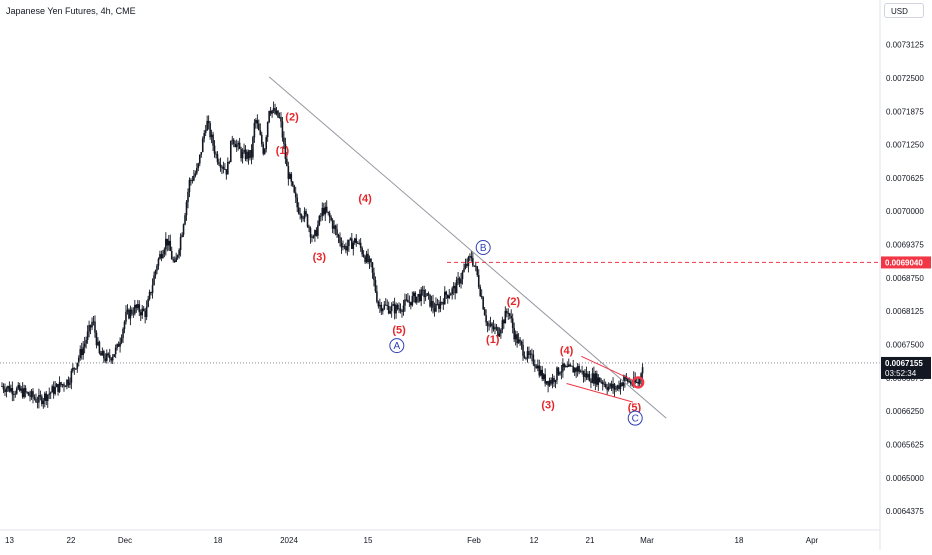 Image resolution: width=932 pixels, height=555 pixels. What do you see at coordinates (283, 151) in the screenshot?
I see `wave-label: (1)` at bounding box center [283, 151].